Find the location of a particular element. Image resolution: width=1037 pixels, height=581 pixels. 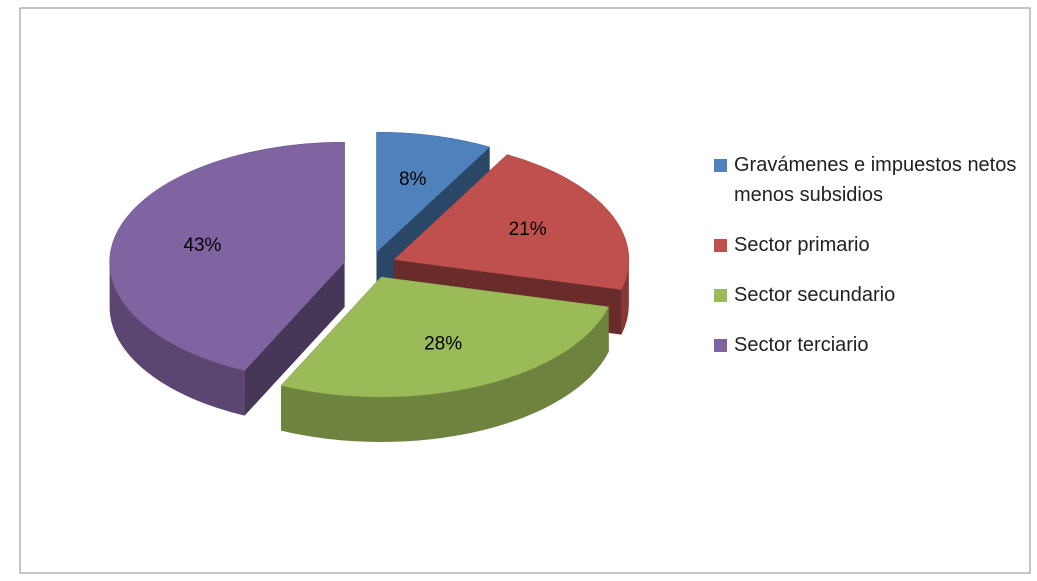

legend-item: Sector primario is located at coordinates (869, 245).